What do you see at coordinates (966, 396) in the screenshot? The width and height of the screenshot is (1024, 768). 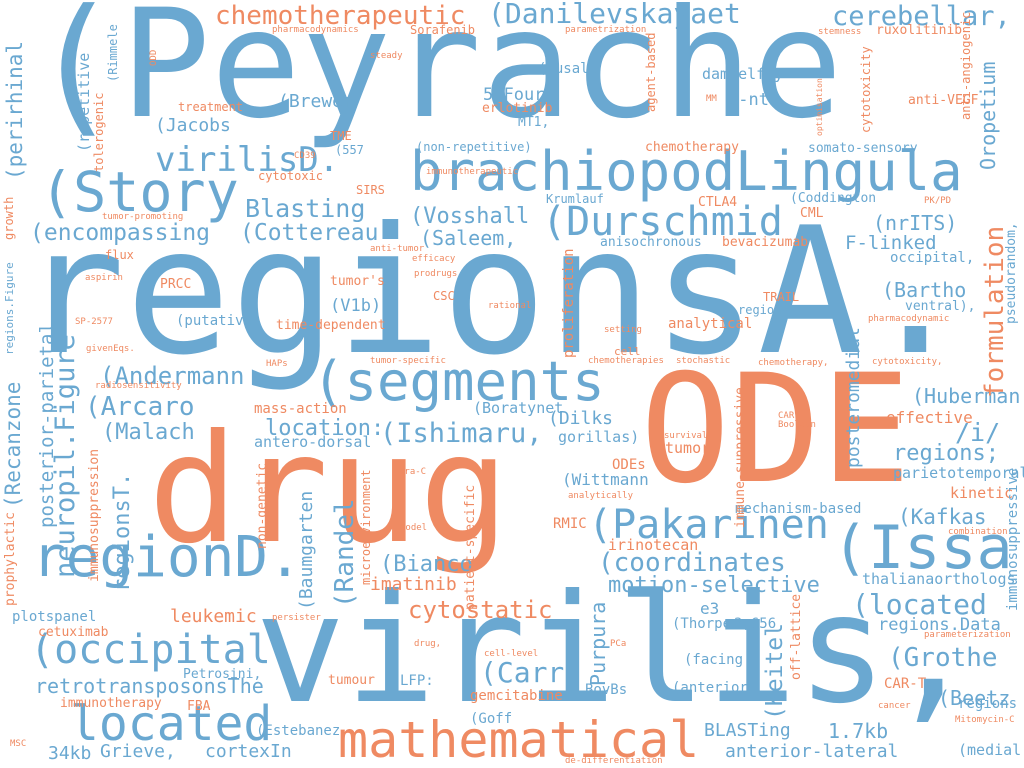 I see `cloud-word: (Huberman` at bounding box center [966, 396].